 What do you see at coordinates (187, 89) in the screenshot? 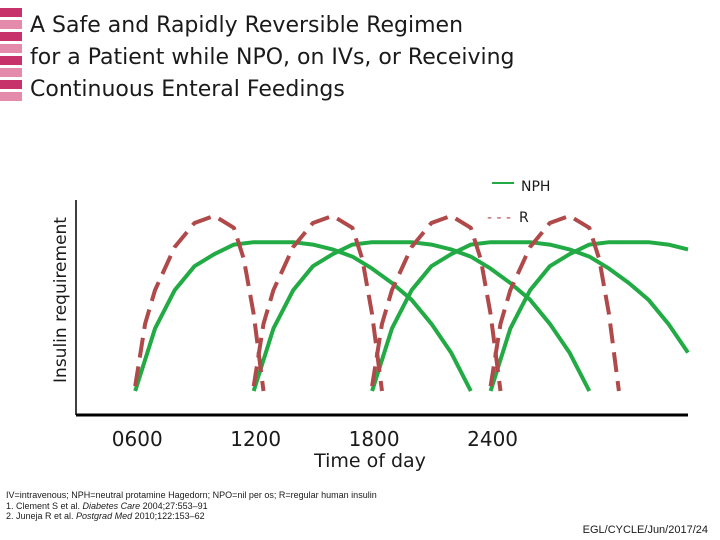
I see `title-line-3: Continuous Enteral Feedings` at bounding box center [187, 89].